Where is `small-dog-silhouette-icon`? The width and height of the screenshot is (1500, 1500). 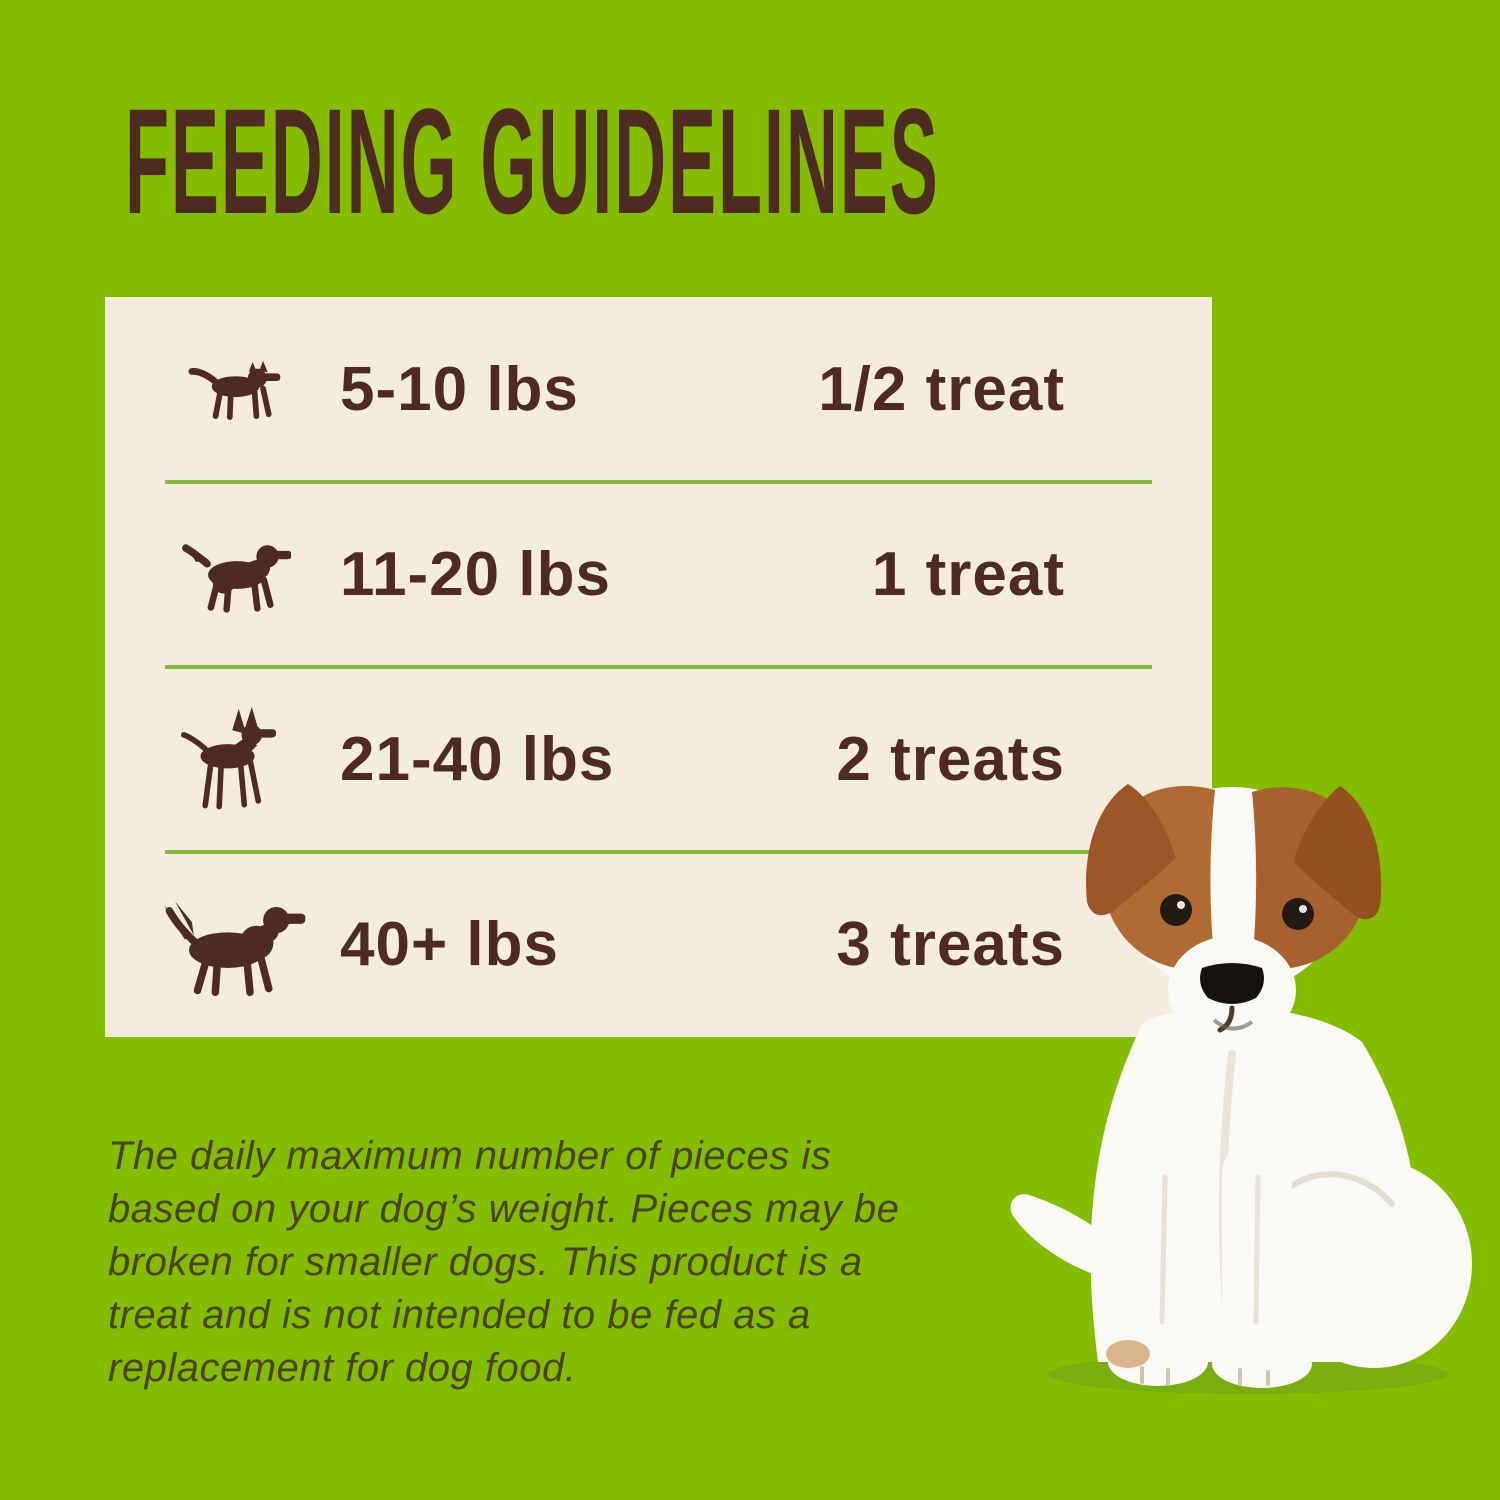 small-dog-silhouette-icon is located at coordinates (233, 390).